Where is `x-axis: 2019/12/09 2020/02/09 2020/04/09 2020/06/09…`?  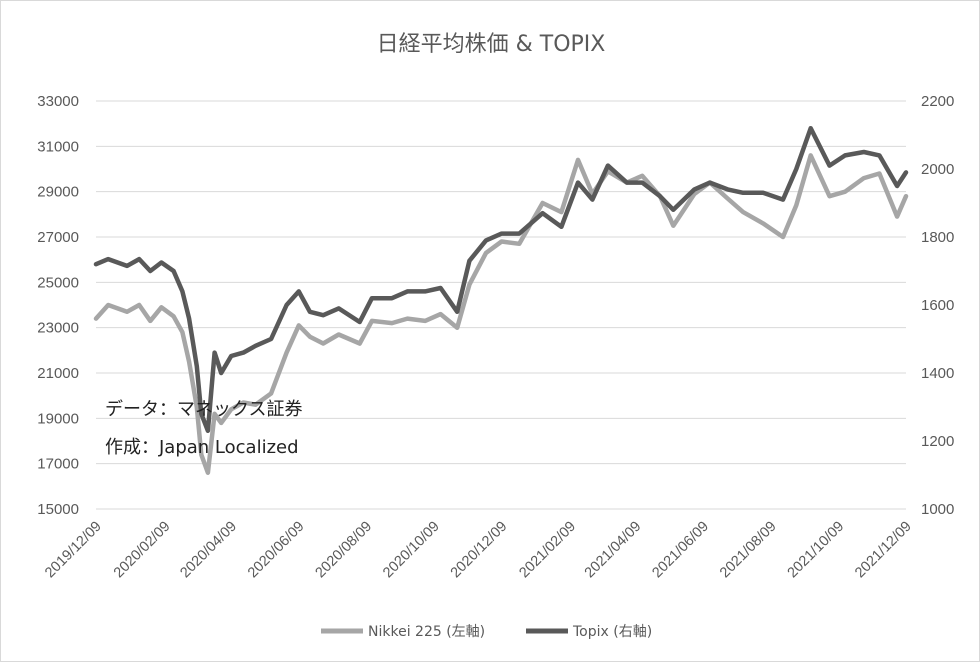 x-axis: 2019/12/09 2020/02/09 2020/04/09 2020/06/09… is located at coordinates (478, 550).